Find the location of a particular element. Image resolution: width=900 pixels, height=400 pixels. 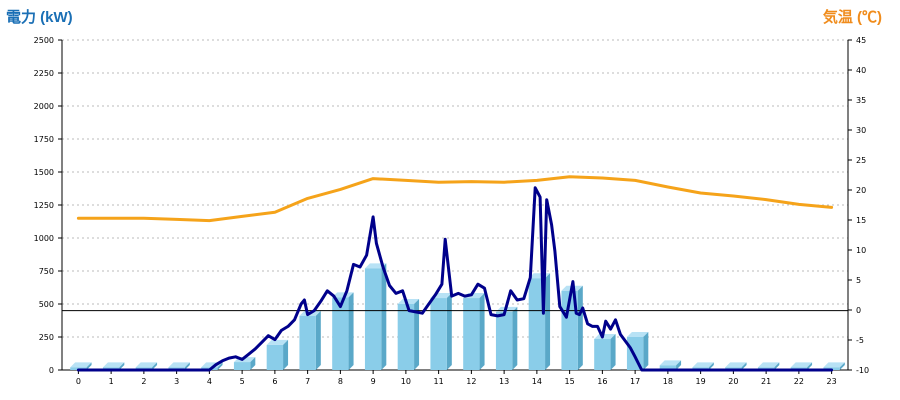

x-tick-label: 13 is located at coordinates (504, 381).